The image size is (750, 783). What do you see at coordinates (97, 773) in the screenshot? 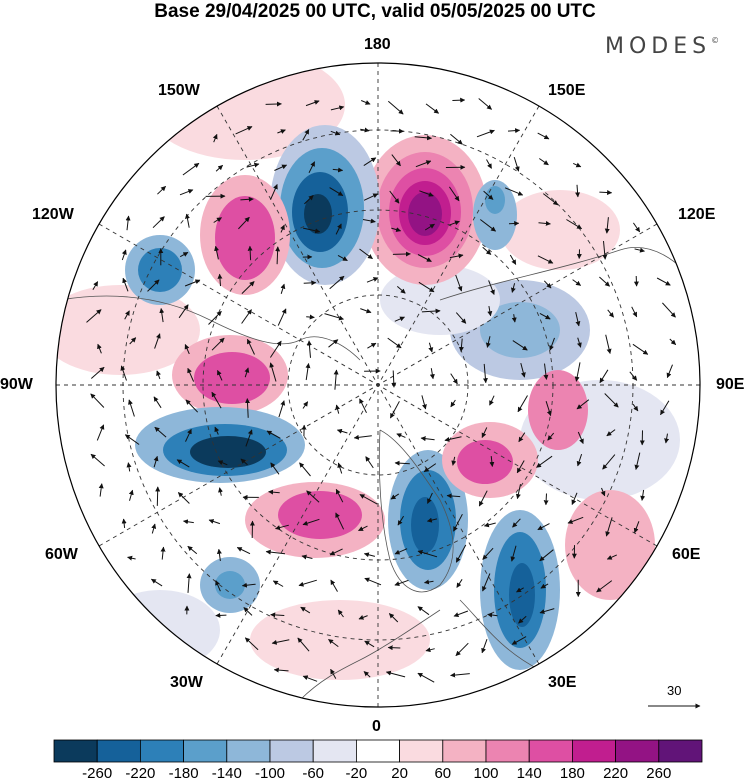
I see `colorbar-tick-label: -260` at bounding box center [97, 773].